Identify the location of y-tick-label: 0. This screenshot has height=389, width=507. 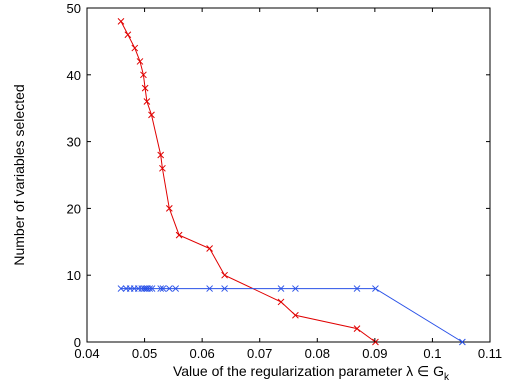
(77, 342).